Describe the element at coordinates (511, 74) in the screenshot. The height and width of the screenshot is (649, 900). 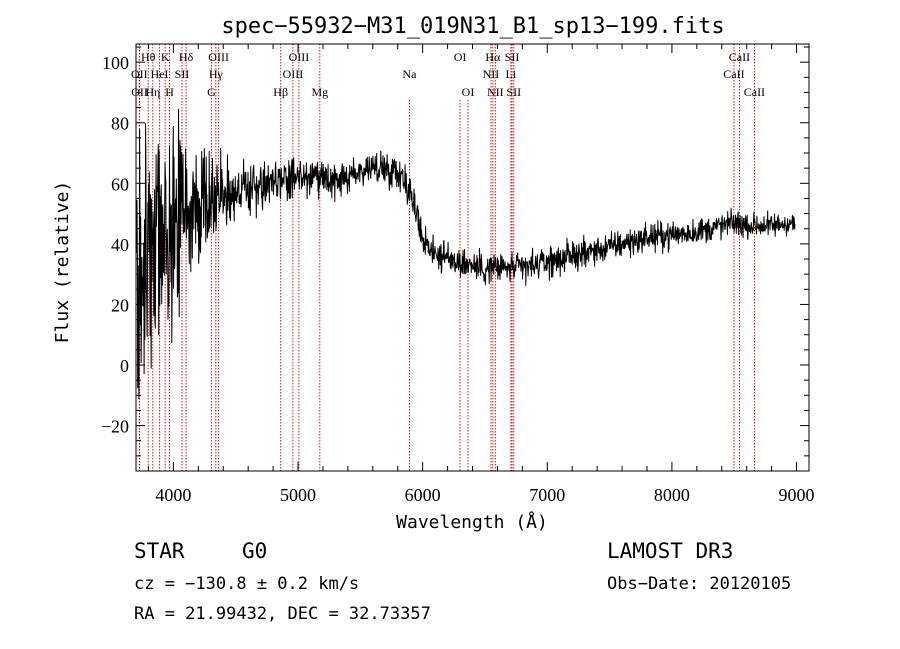
I see `line-label: Li` at that location.